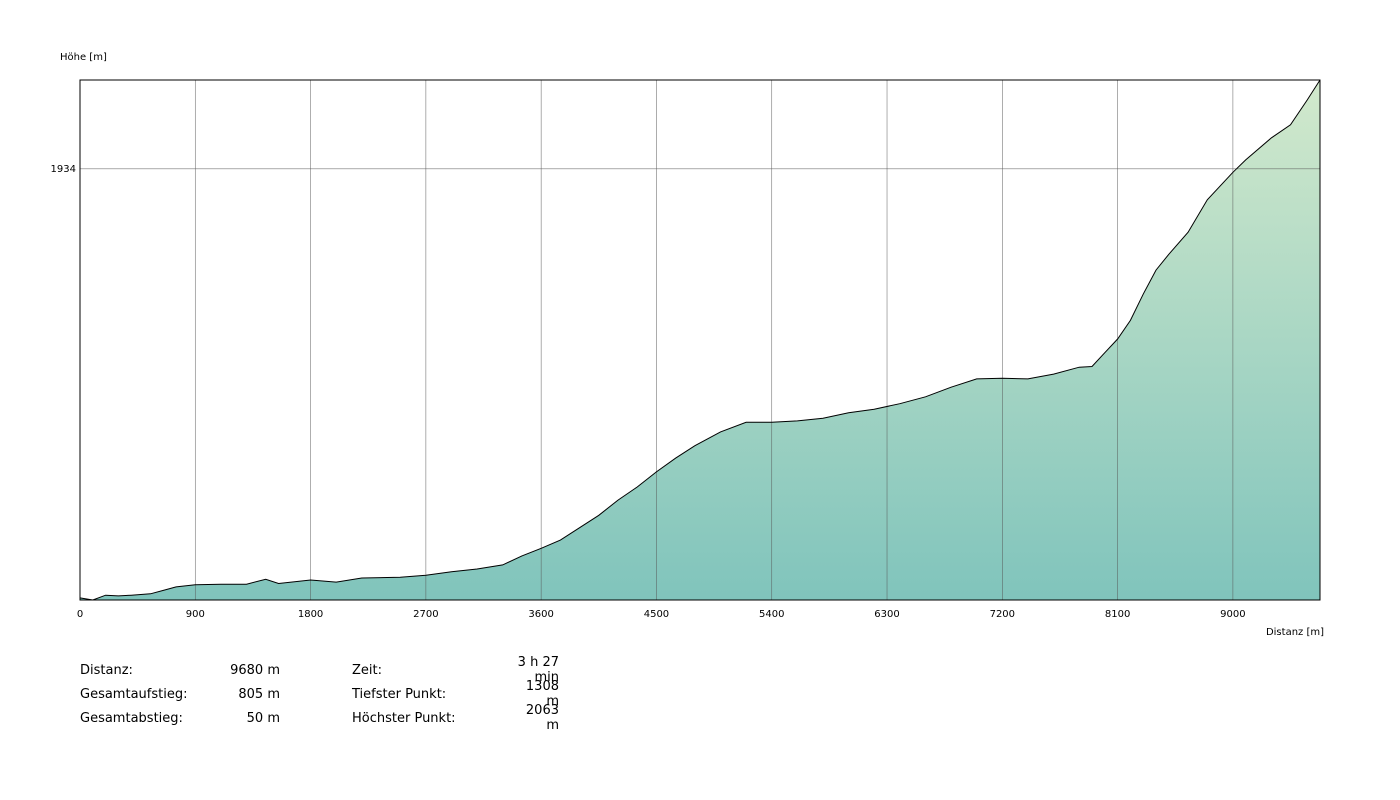 Image resolution: width=1400 pixels, height=800 pixels. What do you see at coordinates (310, 614) in the screenshot?
I see `x-tick-label: 1800` at bounding box center [310, 614].